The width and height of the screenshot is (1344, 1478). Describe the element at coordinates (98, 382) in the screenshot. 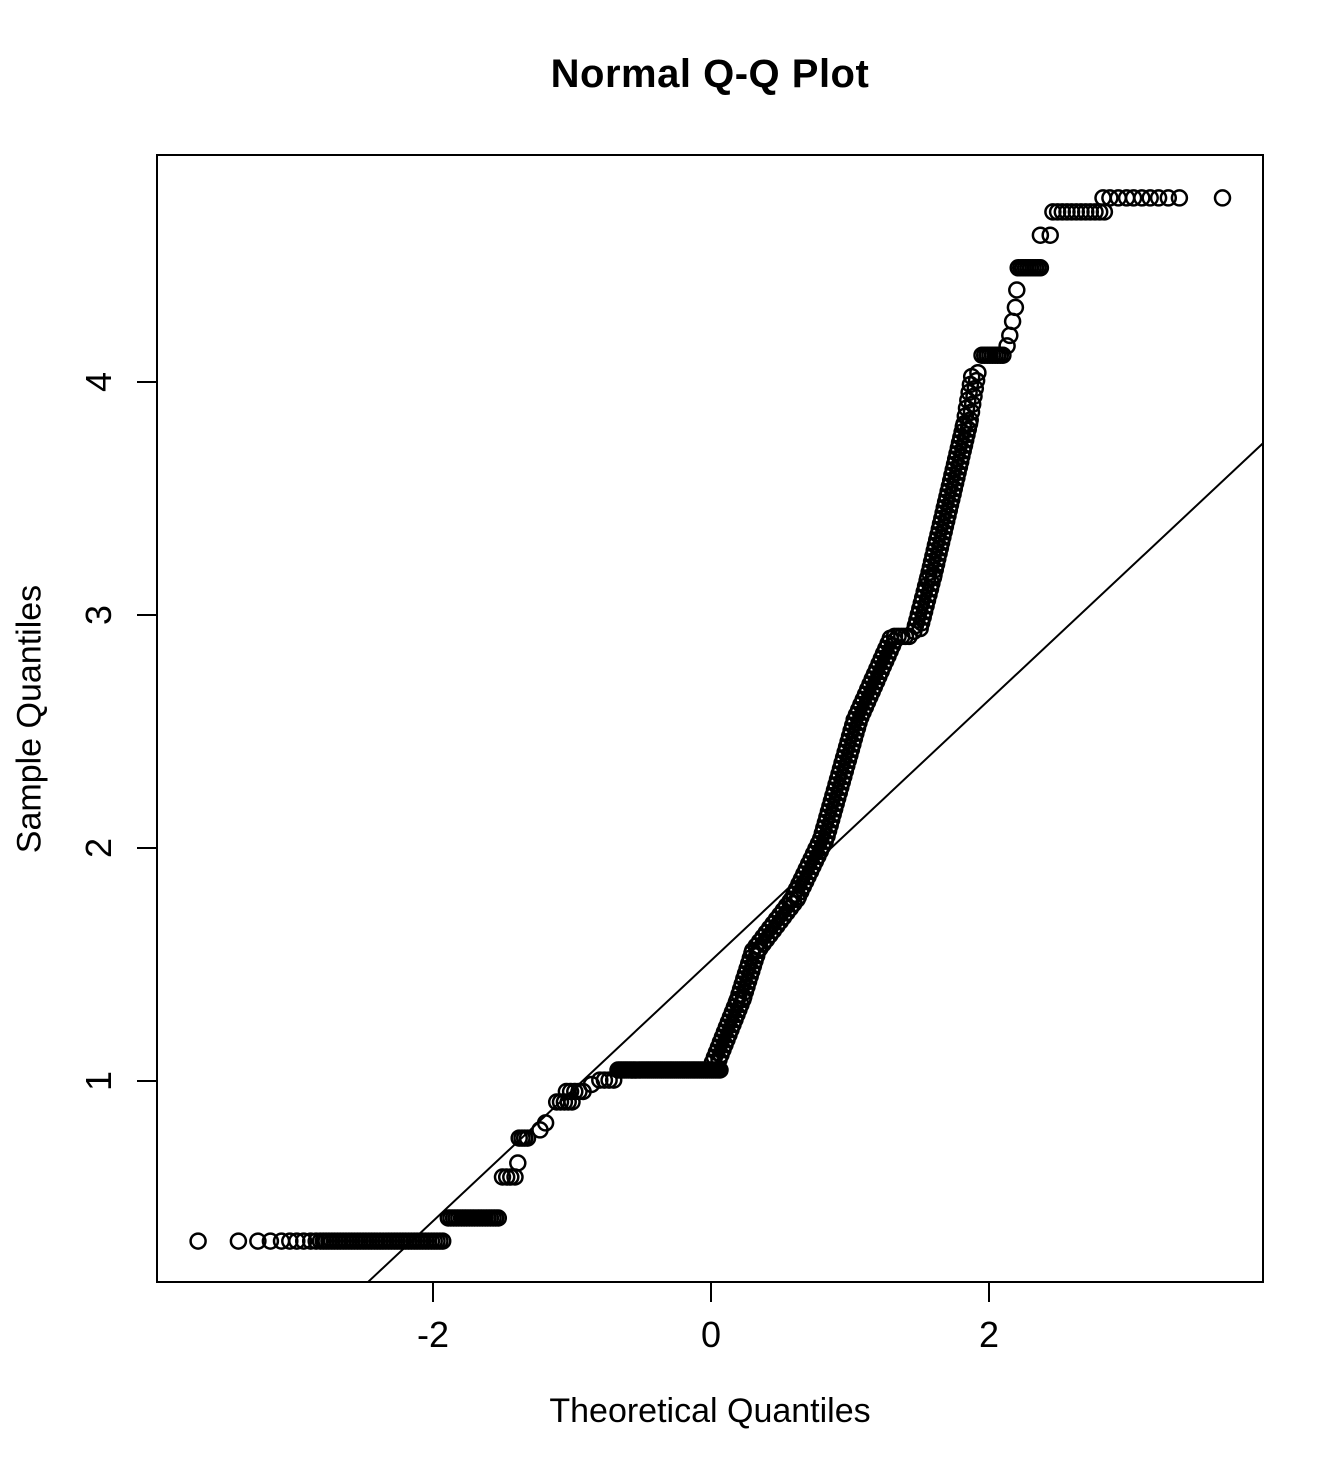

I see `y-tick-label: 4` at that location.